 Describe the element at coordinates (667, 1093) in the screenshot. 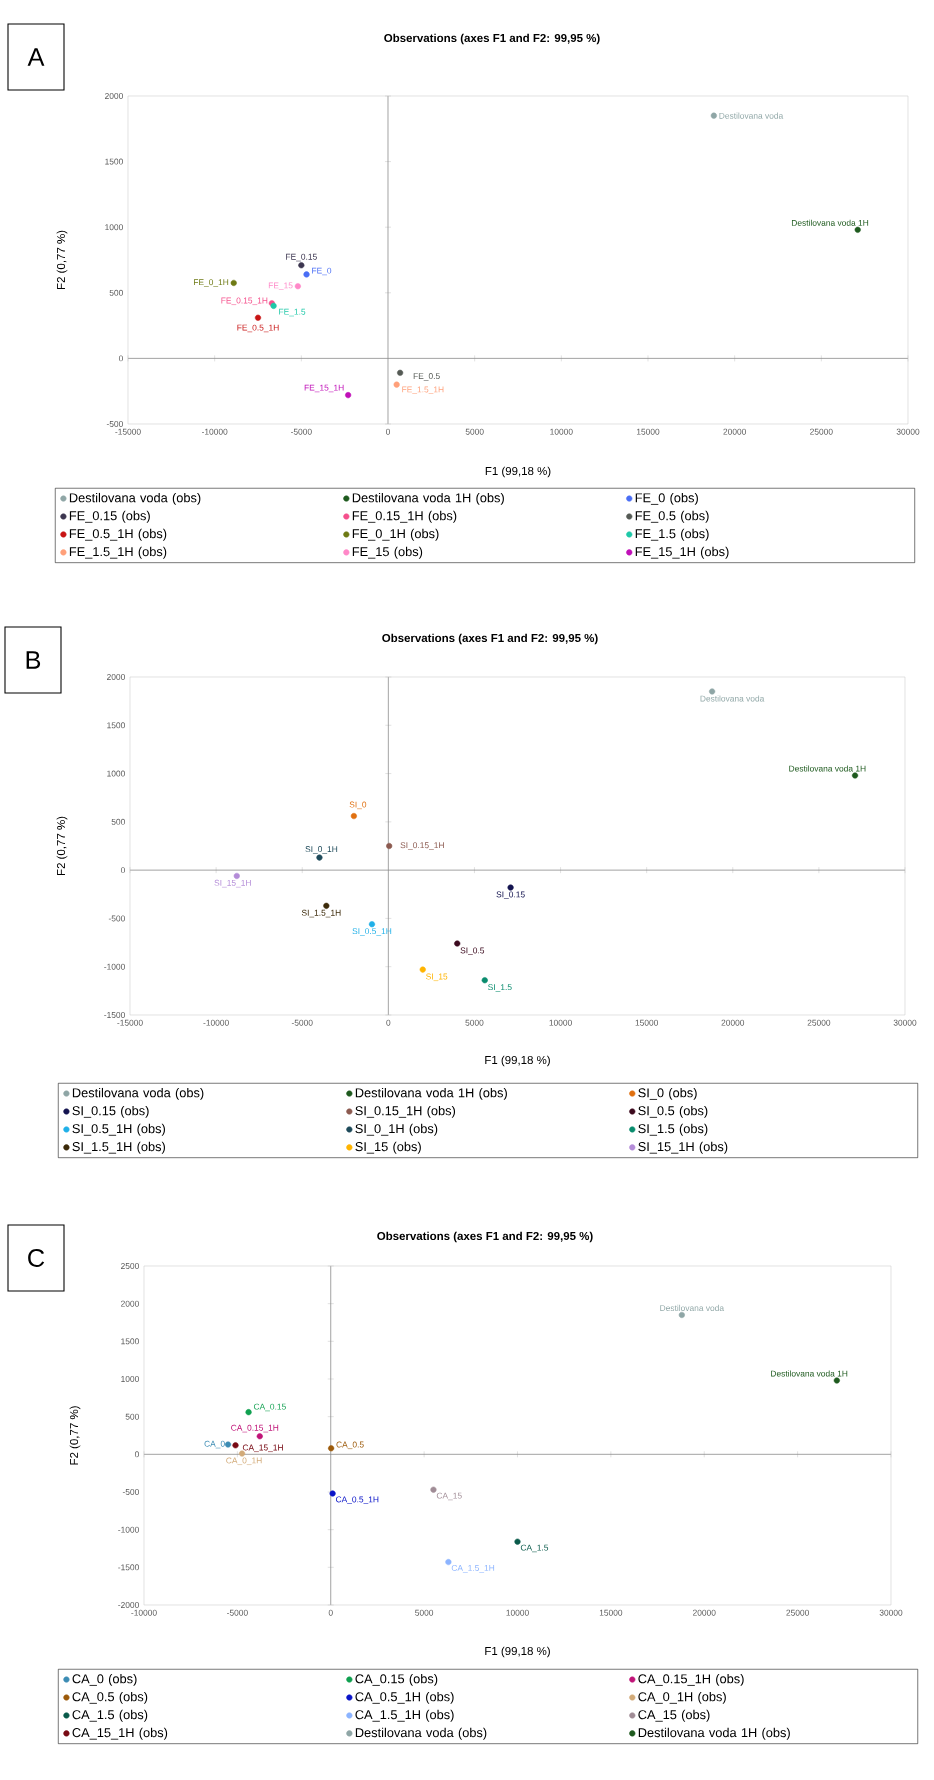

I see `legend-label: SI_0 (obs)` at that location.